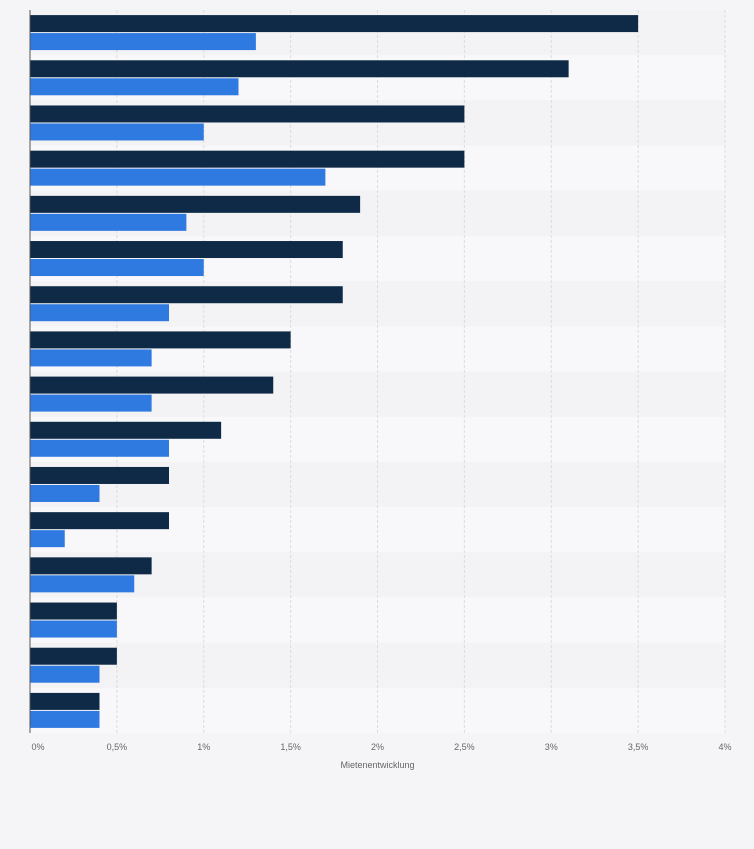 Image resolution: width=754 pixels, height=849 pixels. Describe the element at coordinates (37, 747) in the screenshot. I see `x-tick-label: 0%` at that location.